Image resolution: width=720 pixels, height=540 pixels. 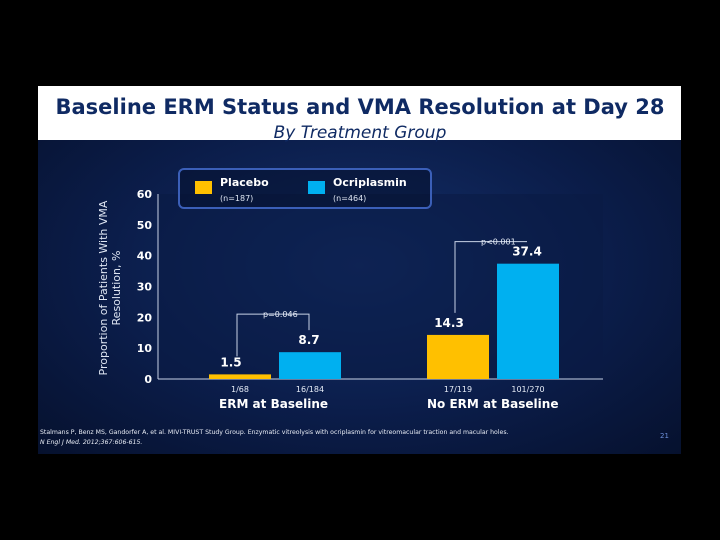 What do you see at coordinates (244, 182) in the screenshot?
I see `legend-label-placebo: Placebo` at bounding box center [244, 182].